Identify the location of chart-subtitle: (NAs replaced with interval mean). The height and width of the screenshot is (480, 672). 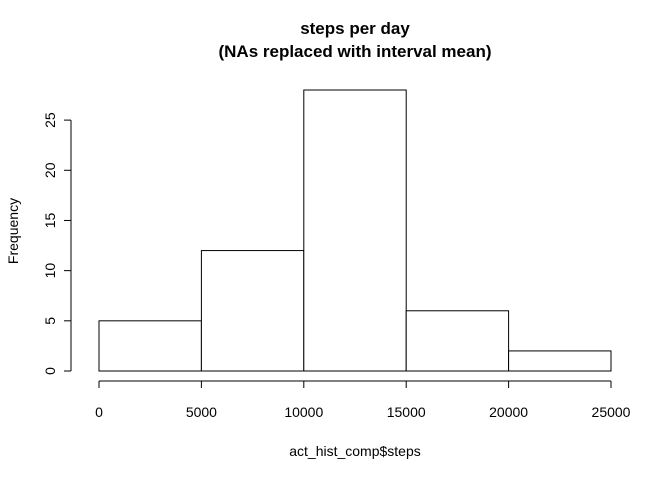
(354, 51).